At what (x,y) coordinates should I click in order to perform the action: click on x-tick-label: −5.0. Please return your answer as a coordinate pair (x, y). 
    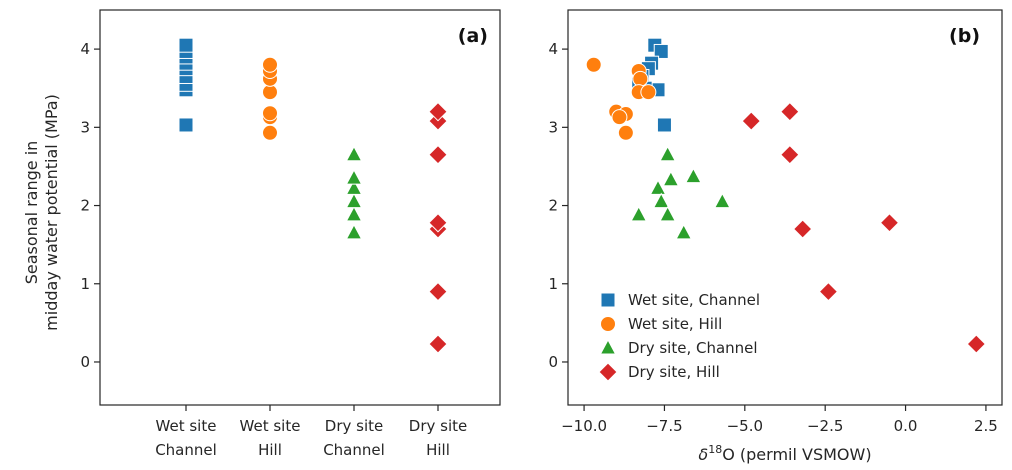
    Looking at the image, I should click on (745, 426).